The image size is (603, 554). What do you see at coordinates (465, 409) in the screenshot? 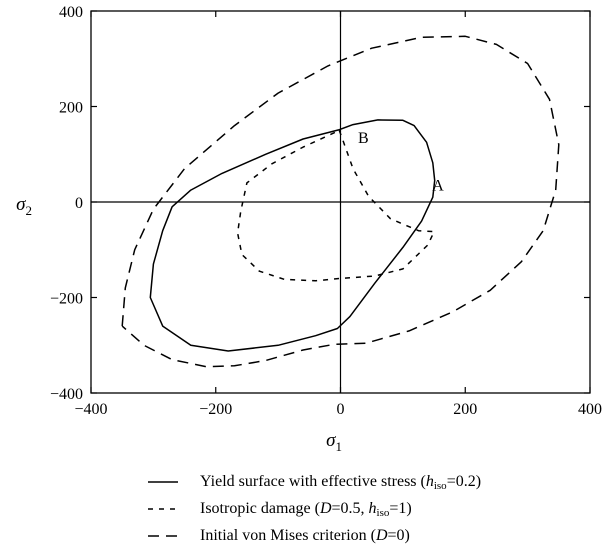
I see `x-tick-label: 200` at bounding box center [465, 409].